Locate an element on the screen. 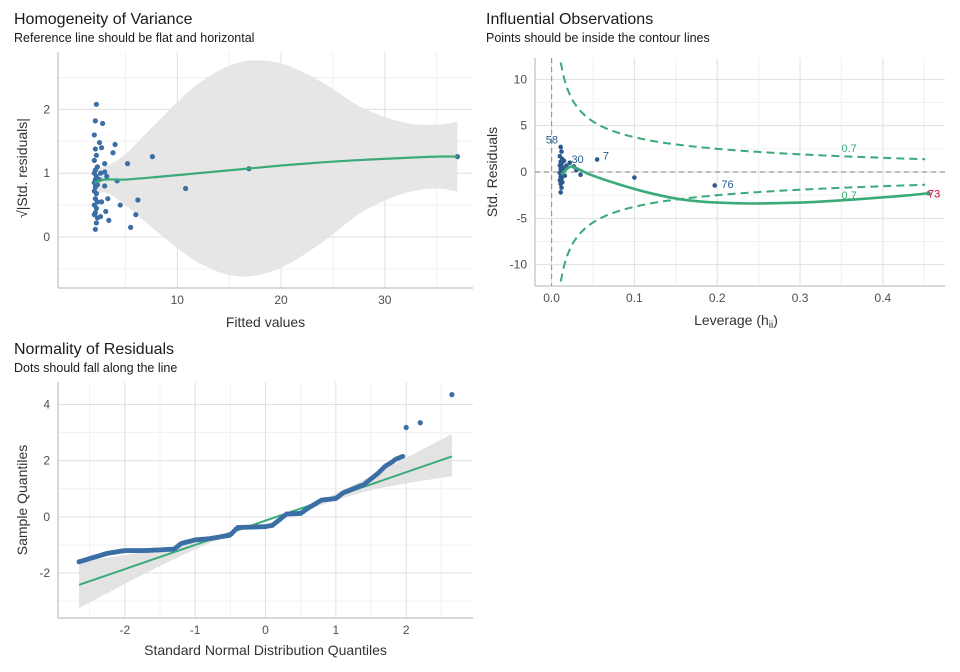 This screenshot has height=672, width=960. x-axis-title-main: Leverage (h is located at coordinates (731, 320).